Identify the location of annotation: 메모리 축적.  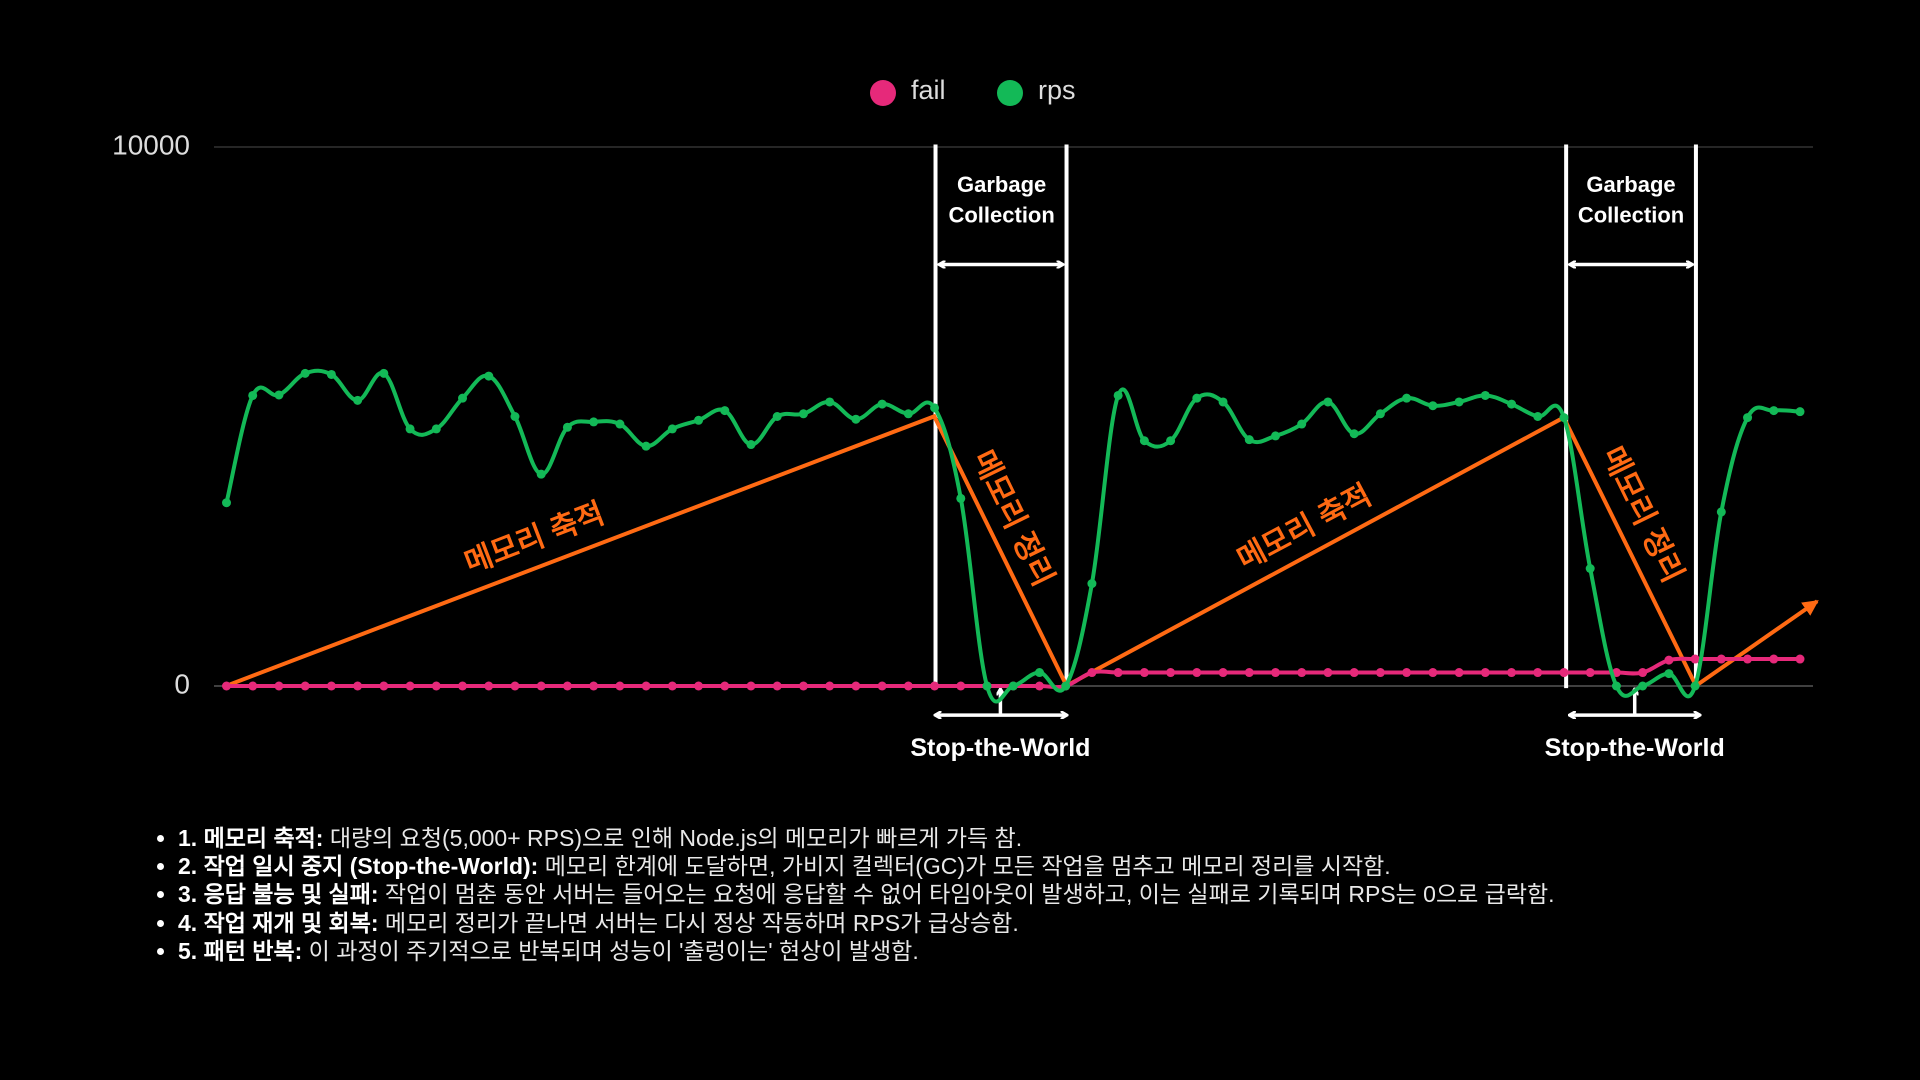
(1304, 528).